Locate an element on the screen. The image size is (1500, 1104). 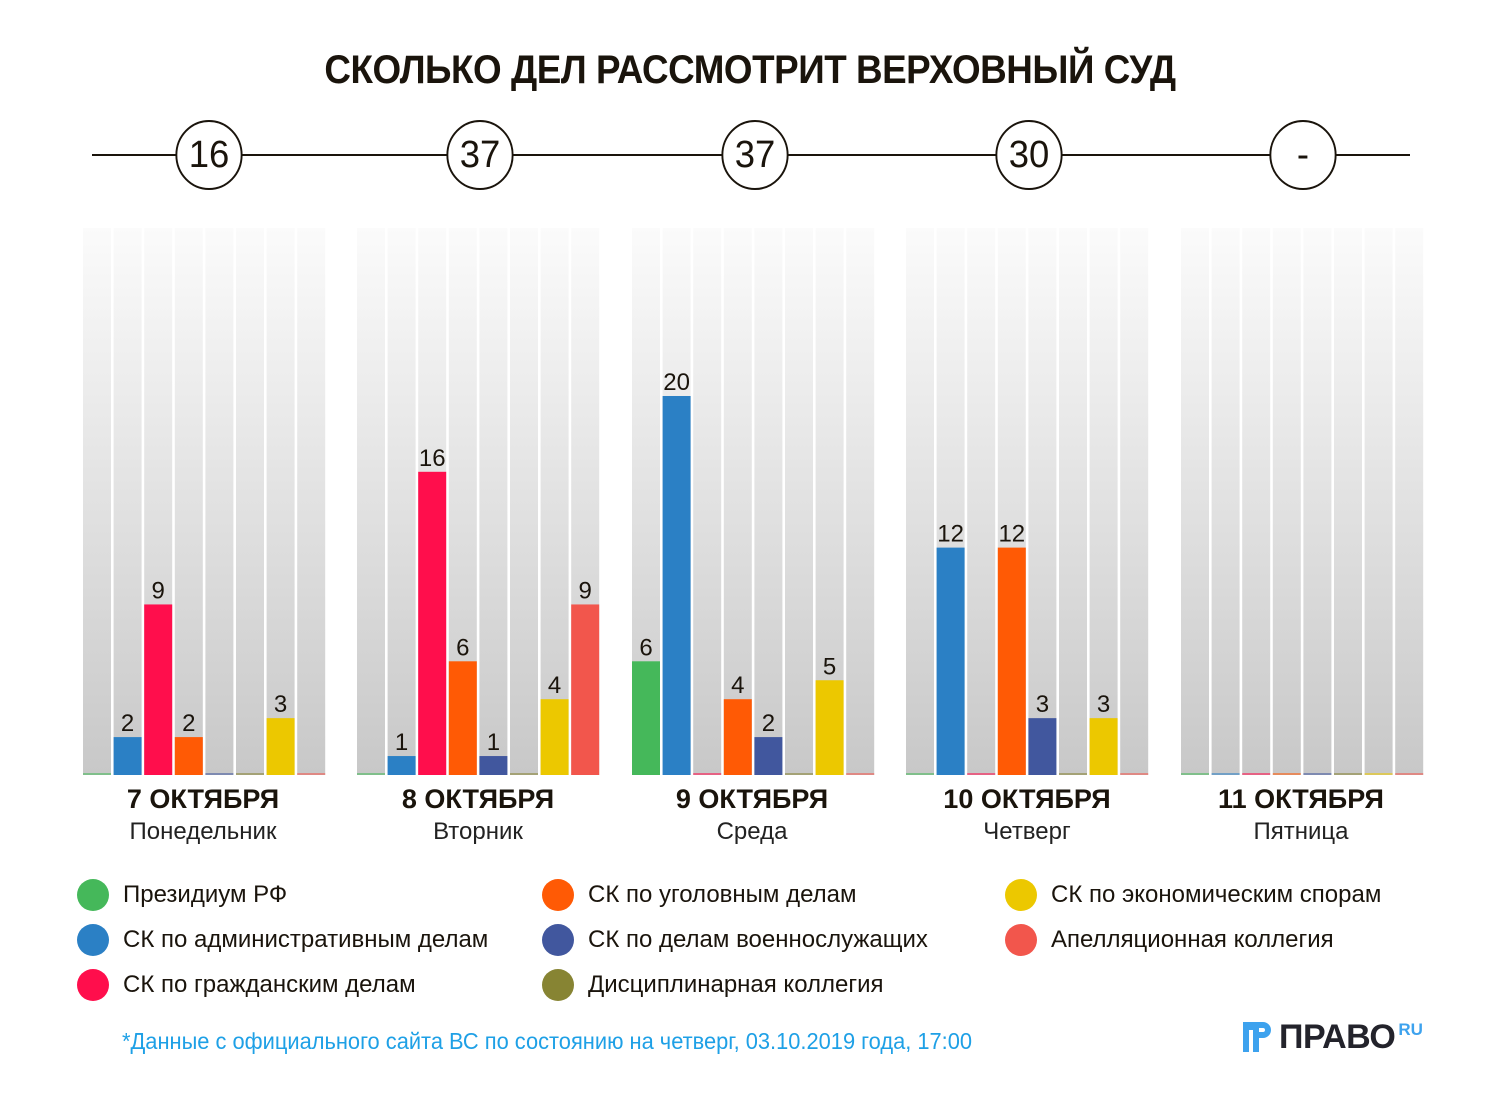
date-label: 8 ОКТЯБРЯ is located at coordinates (478, 799).